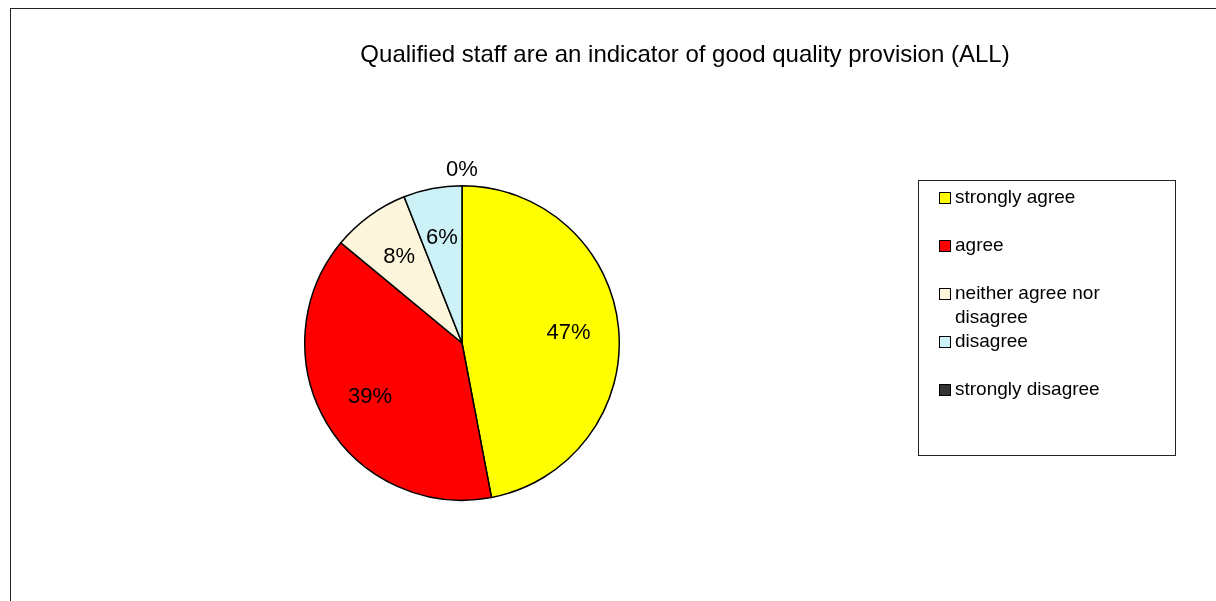  Describe the element at coordinates (1015, 197) in the screenshot. I see `legend-label: strongly agree` at that location.